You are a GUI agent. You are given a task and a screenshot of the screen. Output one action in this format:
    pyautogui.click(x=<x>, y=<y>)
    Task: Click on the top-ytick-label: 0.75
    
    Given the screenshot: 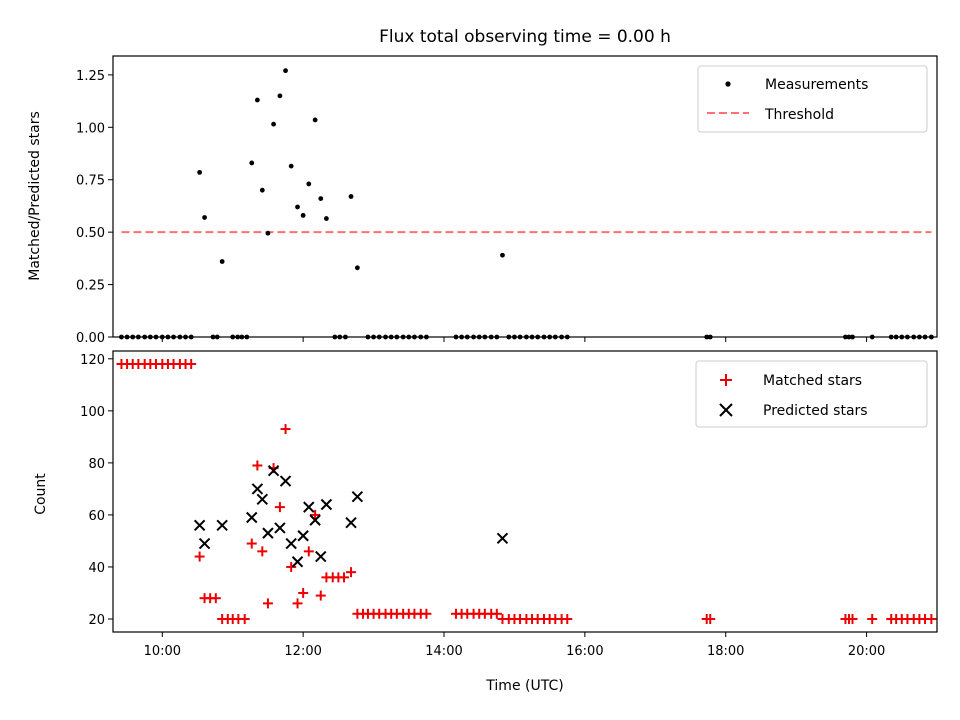 What is the action you would take?
    pyautogui.click(x=90, y=181)
    